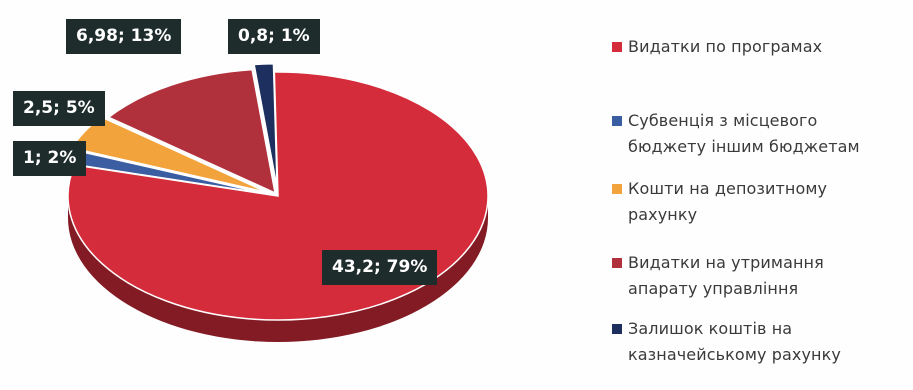 The width and height of the screenshot is (913, 390). Describe the element at coordinates (710, 328) in the screenshot. I see `legend-label: Залишок коштів на` at that location.